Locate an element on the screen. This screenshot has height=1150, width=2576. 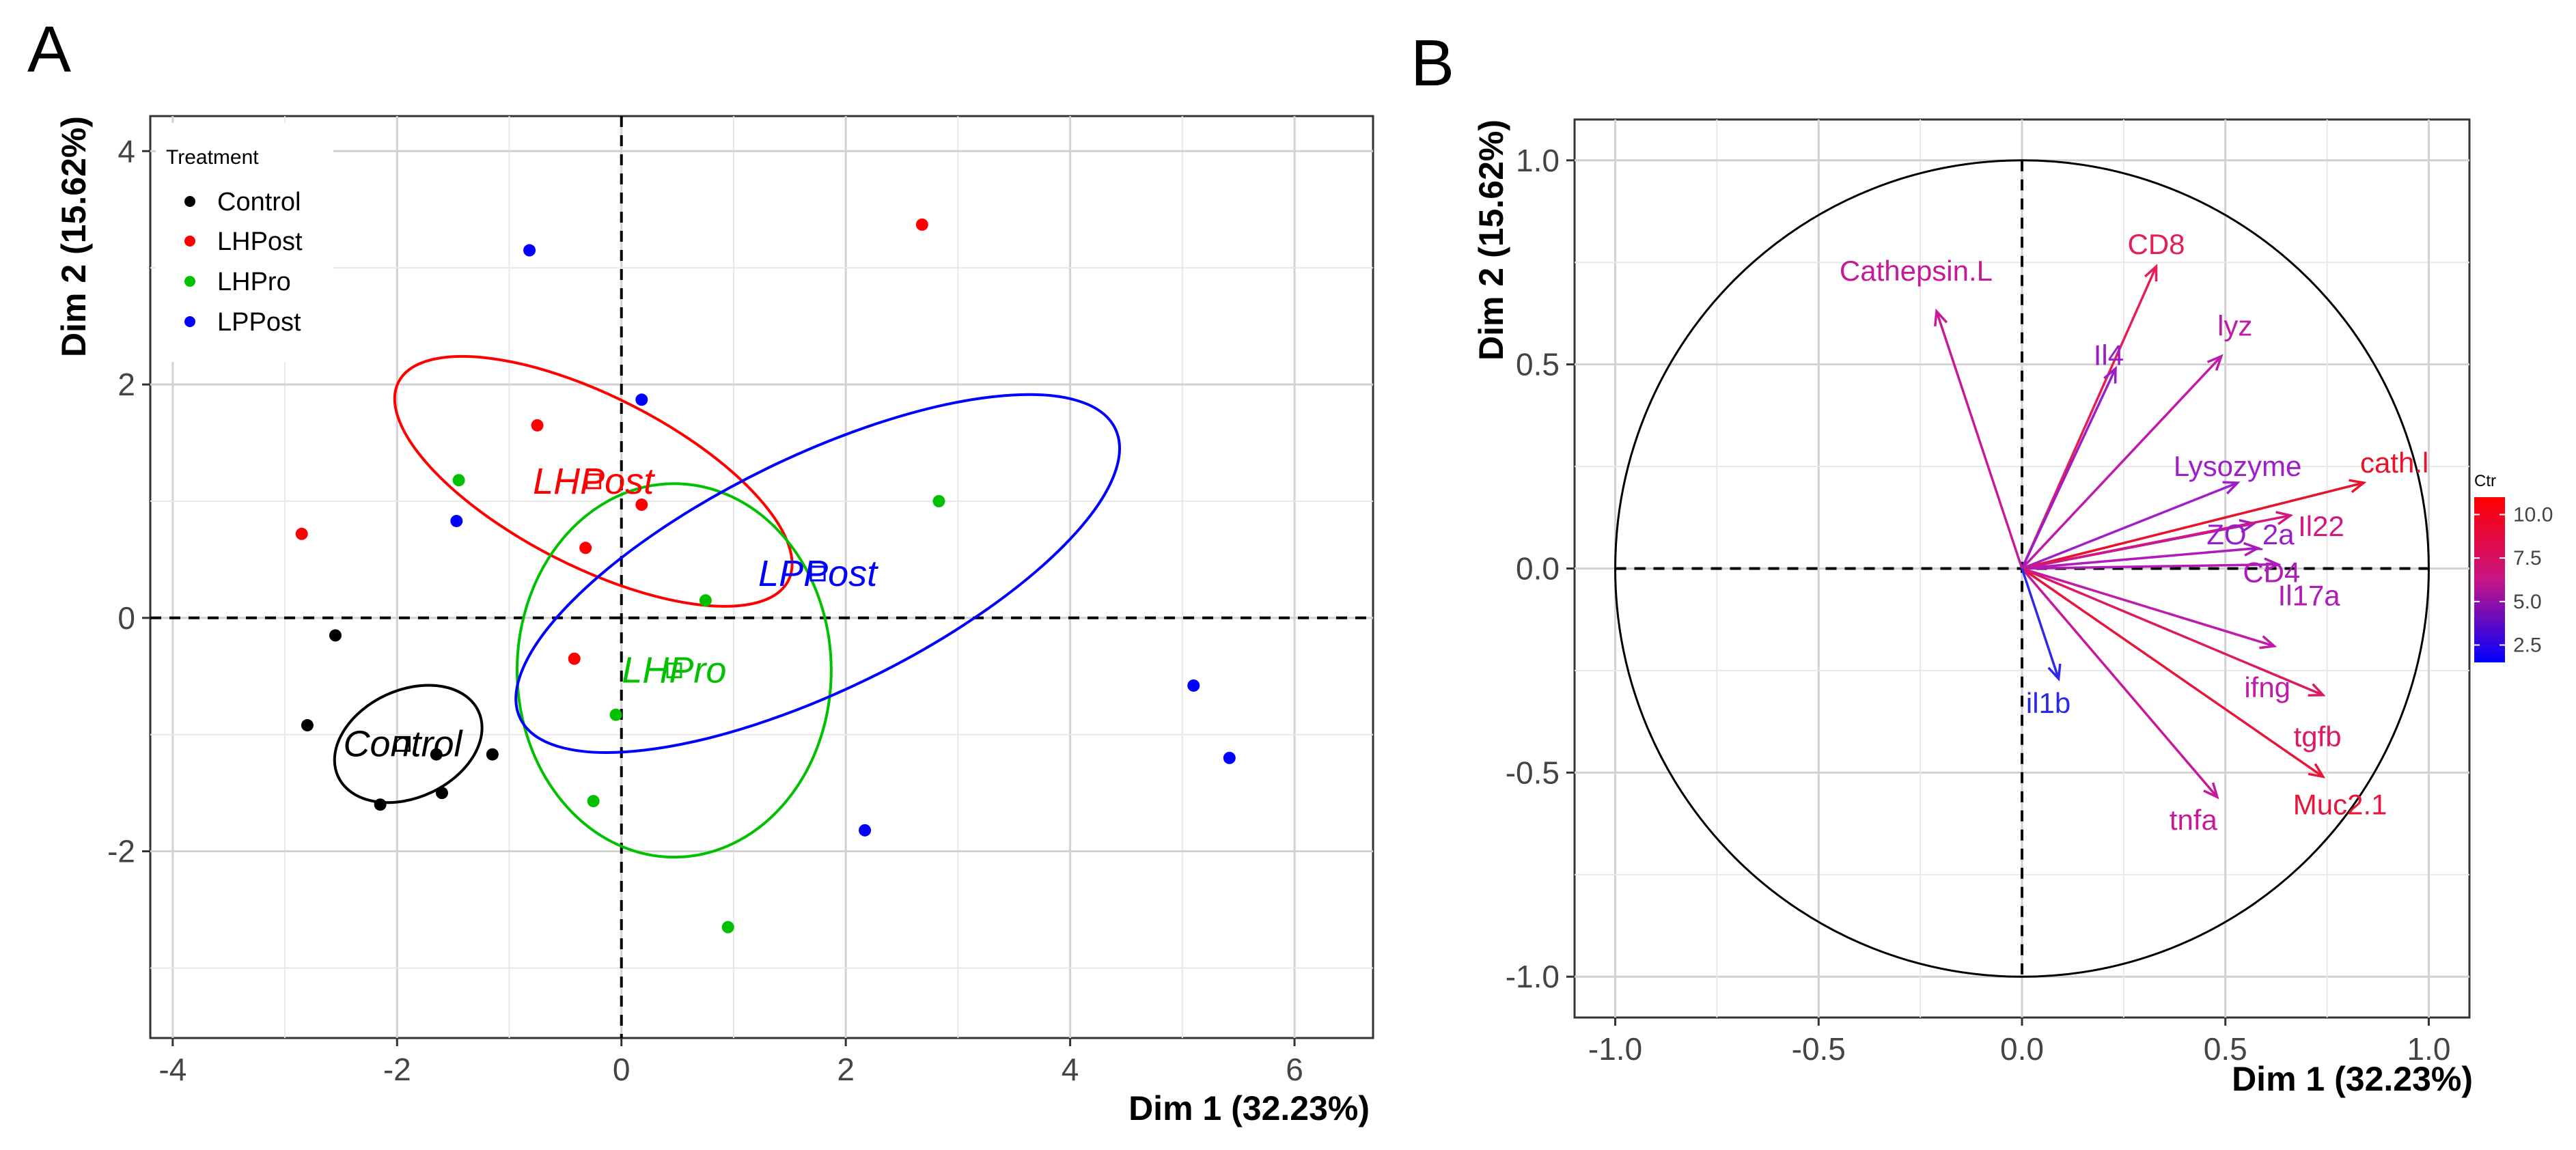
panel-a-y-axis-title: Dim 2 (15.62%) is located at coordinates (74, 237).